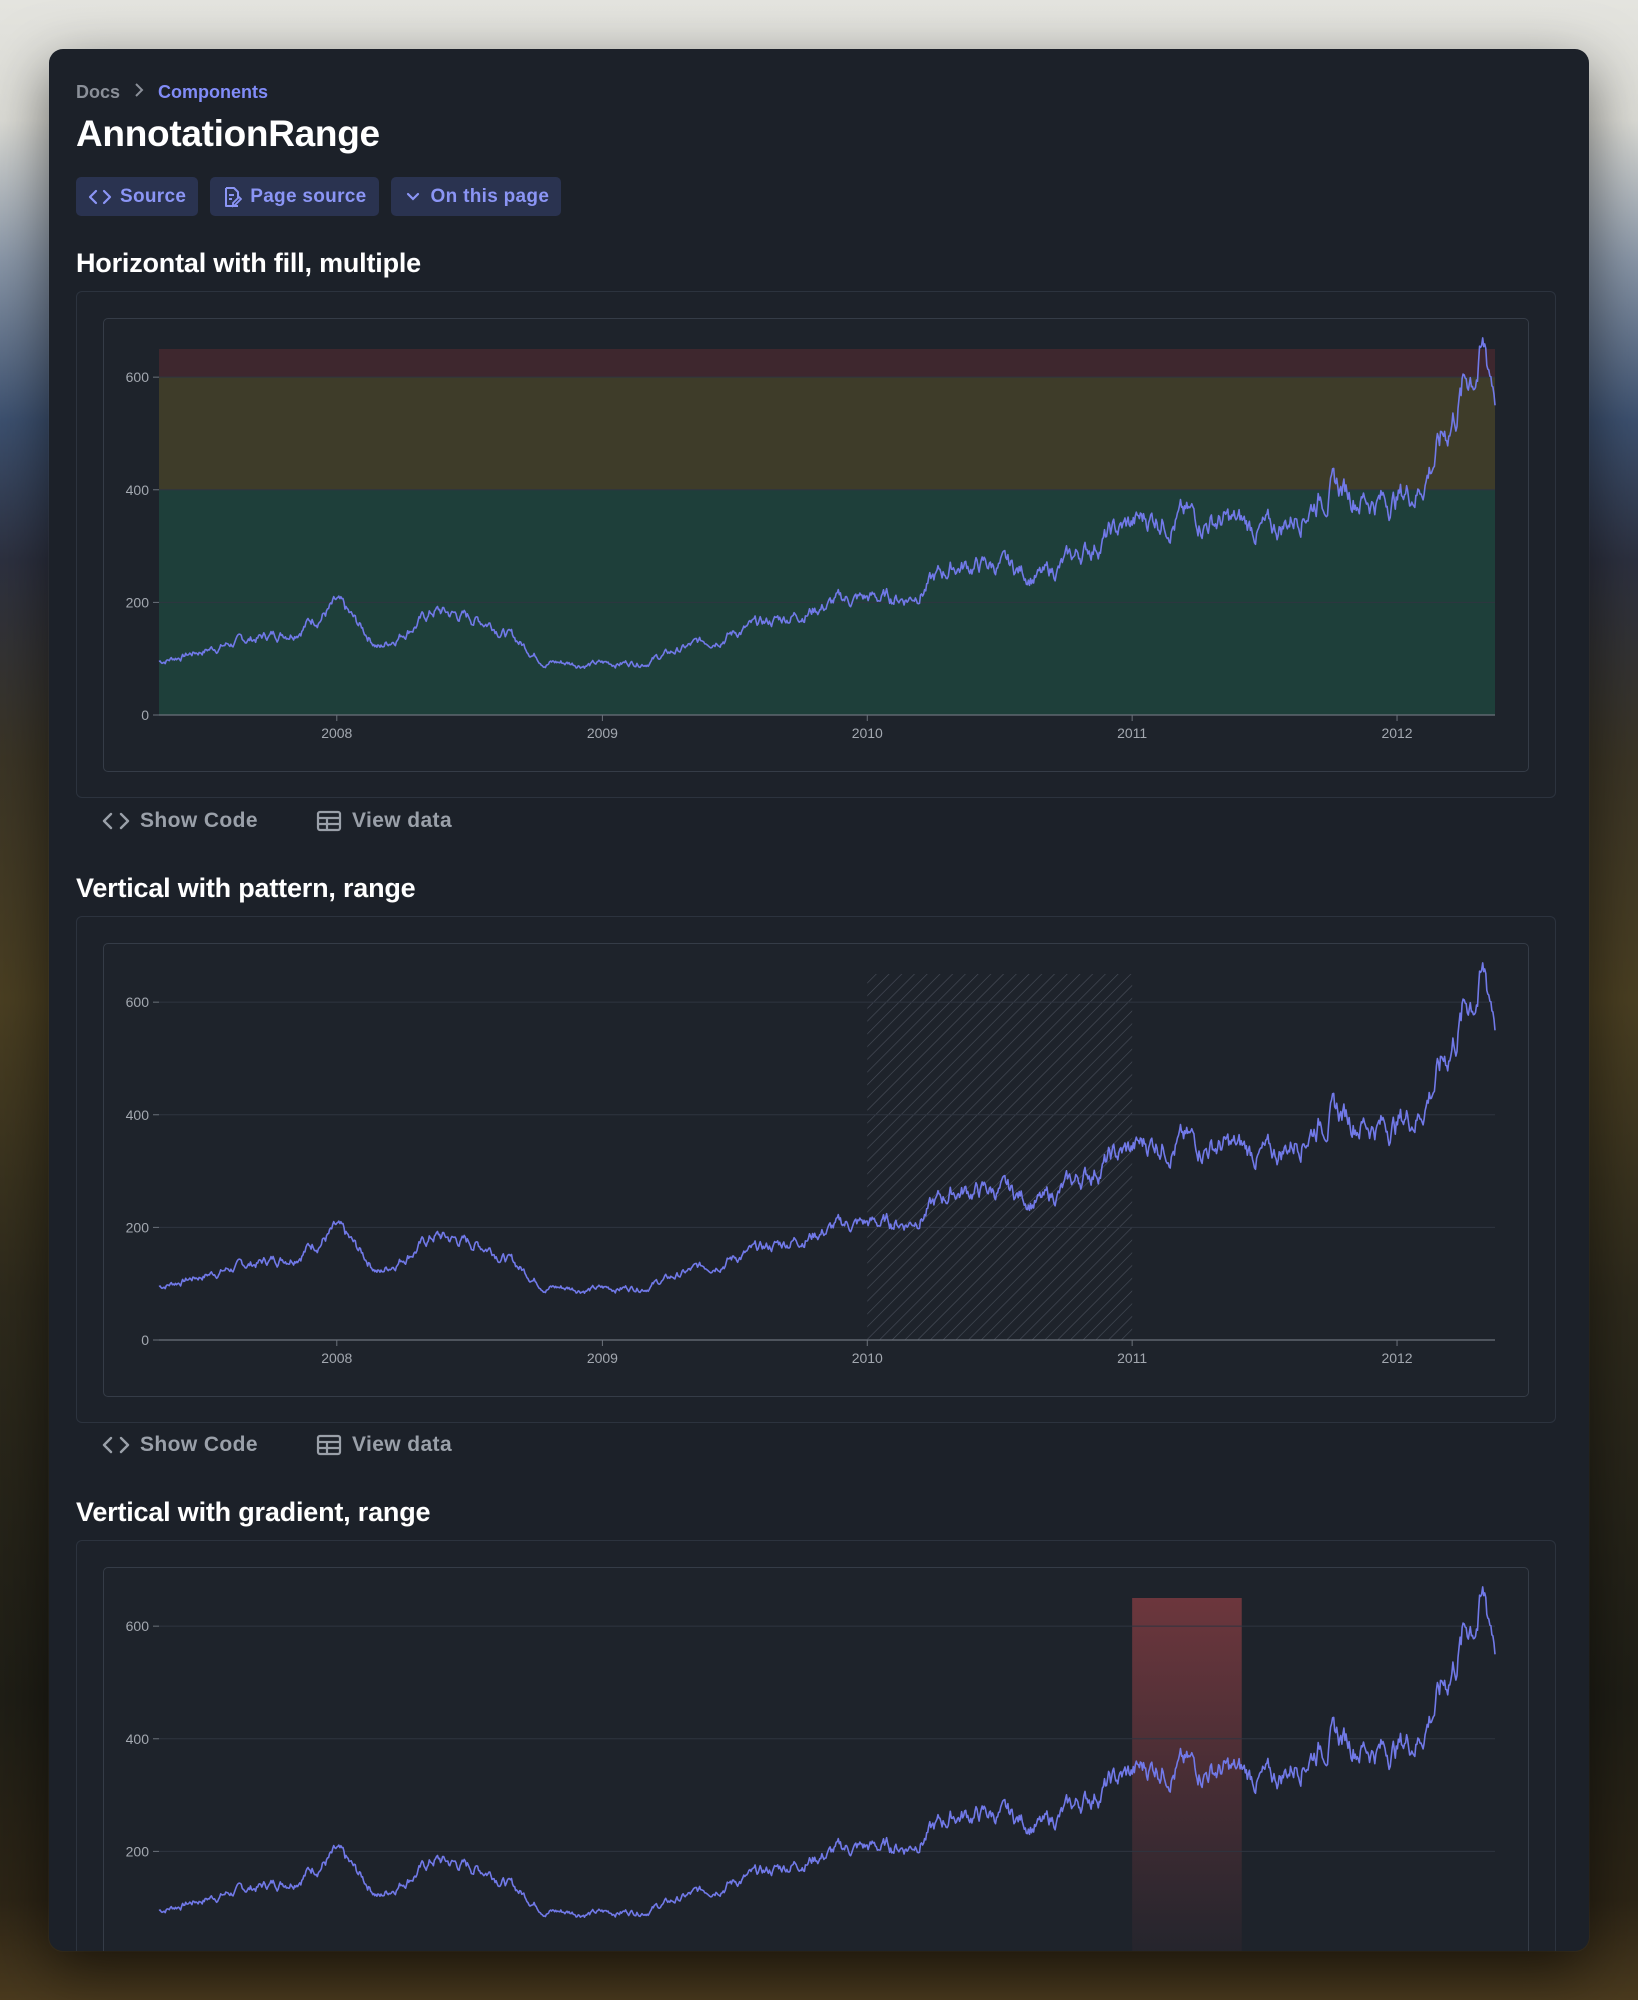 Image resolution: width=1638 pixels, height=2000 pixels. I want to click on chevron-down-icon, so click(412, 196).